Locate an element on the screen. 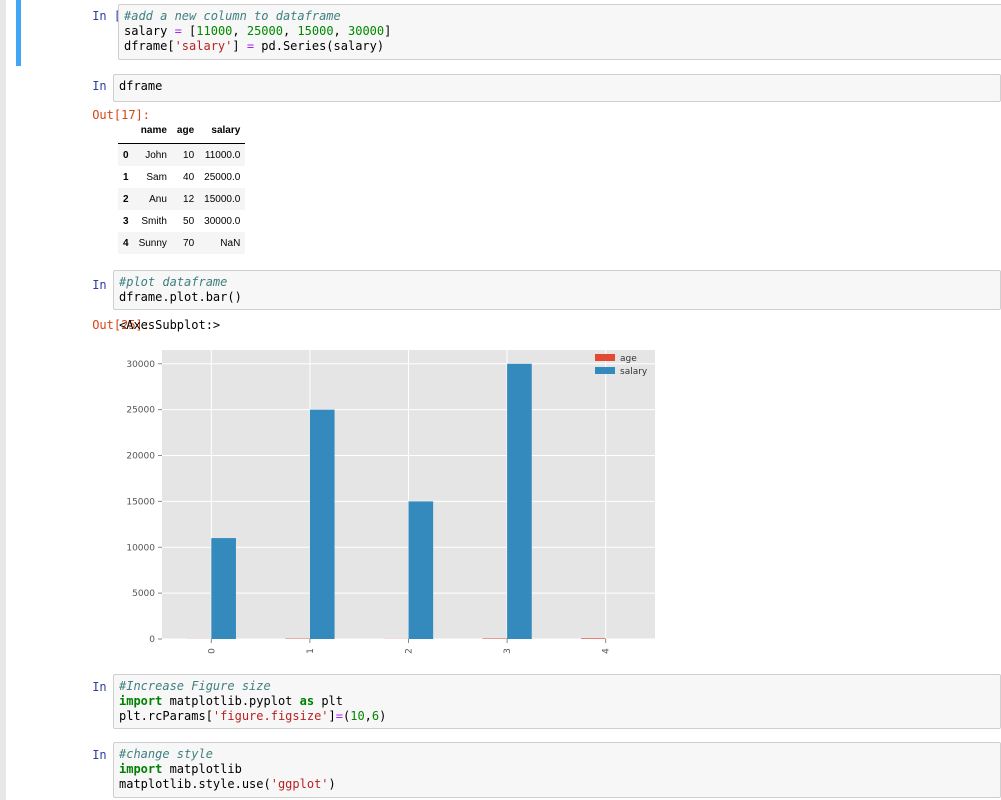 This screenshot has height=800, width=1001. code-line: import matplotlib.pyplot as plt is located at coordinates (557, 701).